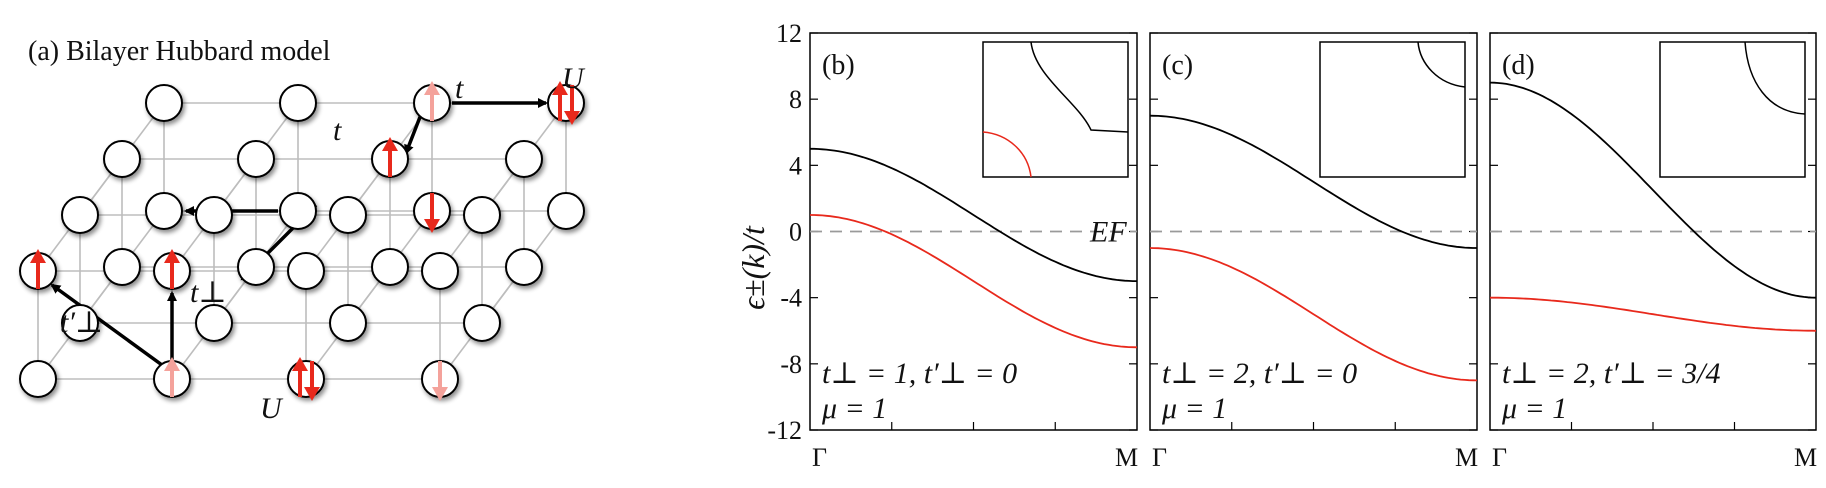 The width and height of the screenshot is (1826, 488). What do you see at coordinates (272, 408) in the screenshot?
I see `label-U-bottom: U` at bounding box center [272, 408].